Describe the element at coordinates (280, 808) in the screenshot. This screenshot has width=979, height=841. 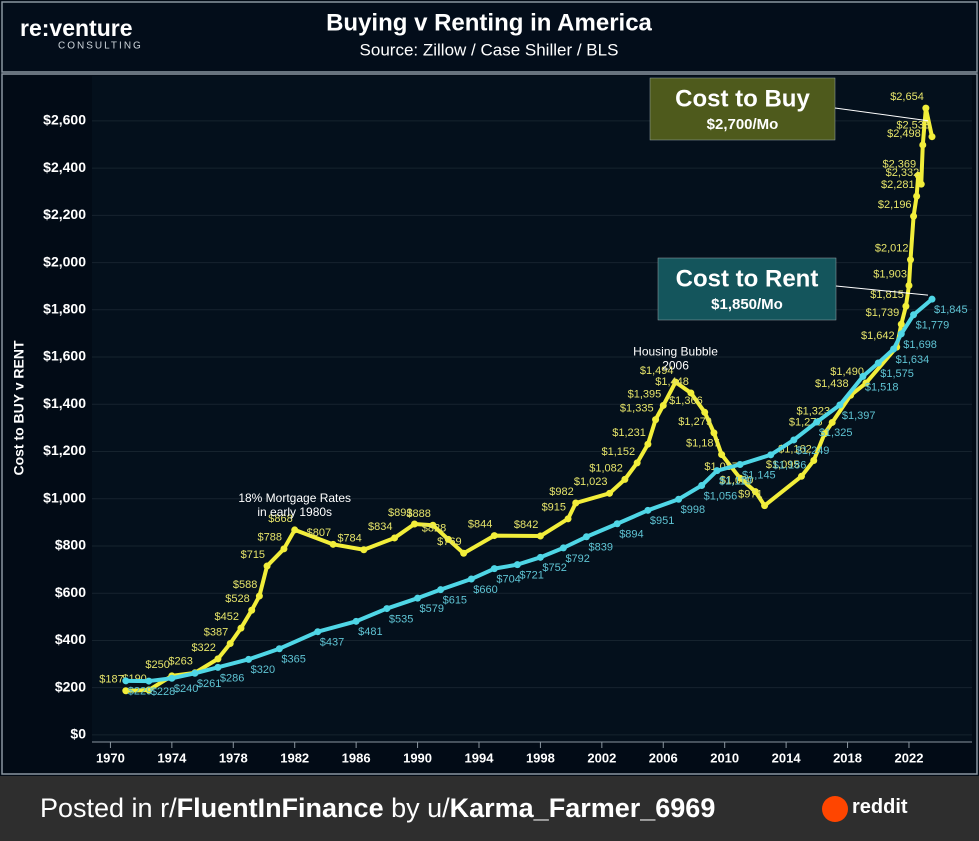
I see `subreddit: FluentInFinance` at that location.